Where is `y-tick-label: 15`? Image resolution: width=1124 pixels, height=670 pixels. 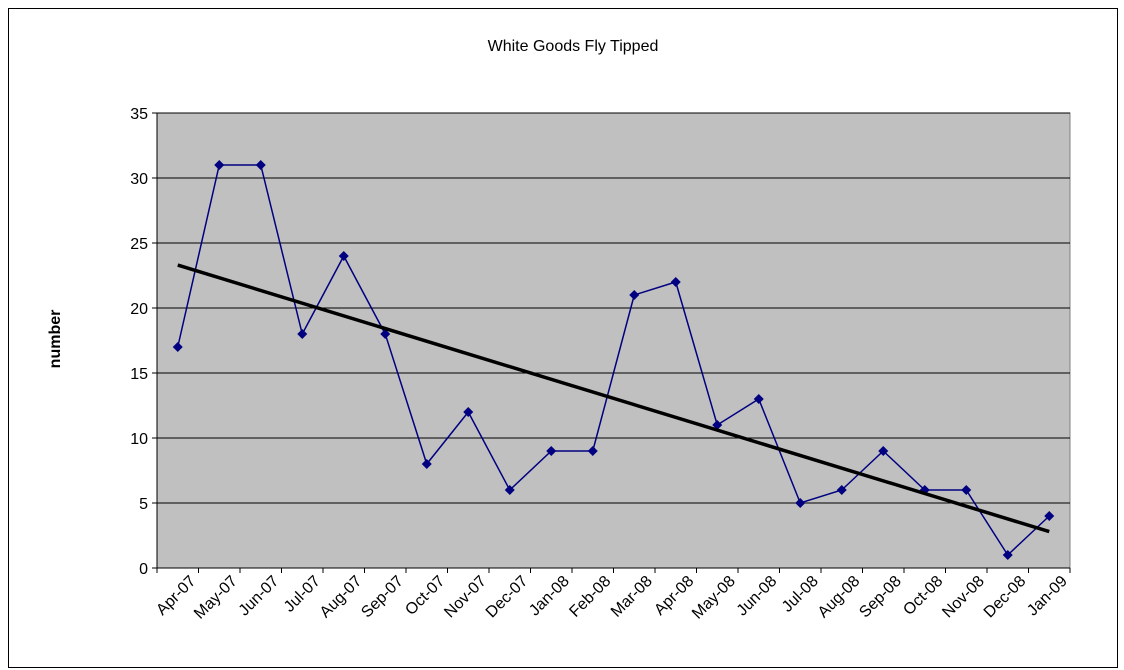 y-tick-label: 15 is located at coordinates (139, 374).